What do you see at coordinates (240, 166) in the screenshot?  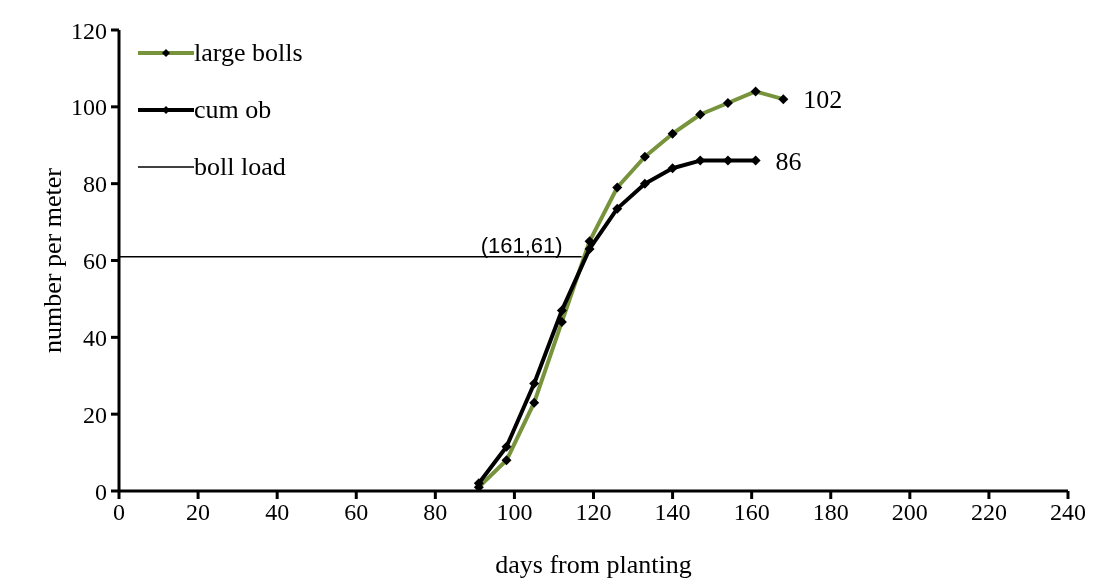 I see `legend-label: boll load` at bounding box center [240, 166].